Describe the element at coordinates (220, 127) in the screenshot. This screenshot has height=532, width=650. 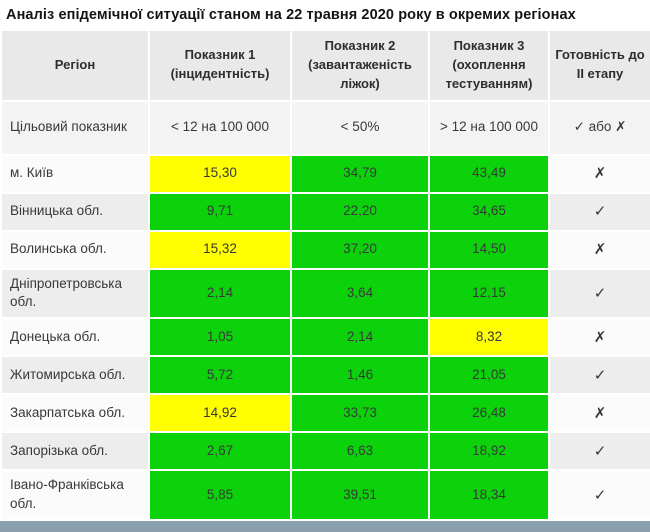
I see `target-indicator1: < 12 на 100 000` at that location.